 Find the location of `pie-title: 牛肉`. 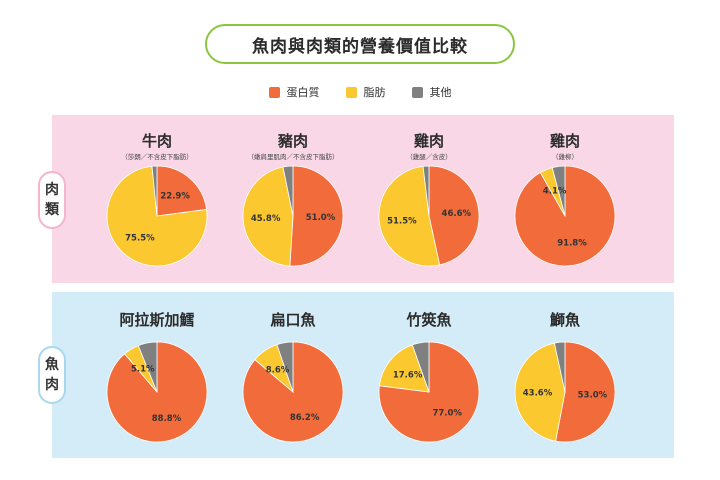

pie-title: 牛肉 is located at coordinates (157, 141).